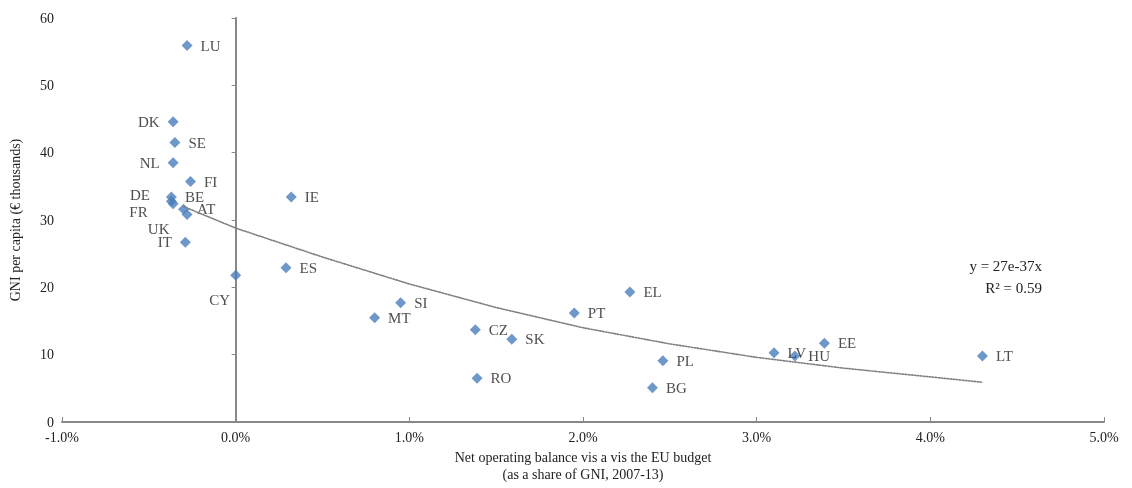 The width and height of the screenshot is (1132, 488). Describe the element at coordinates (399, 317) in the screenshot. I see `data-label: MT` at that location.